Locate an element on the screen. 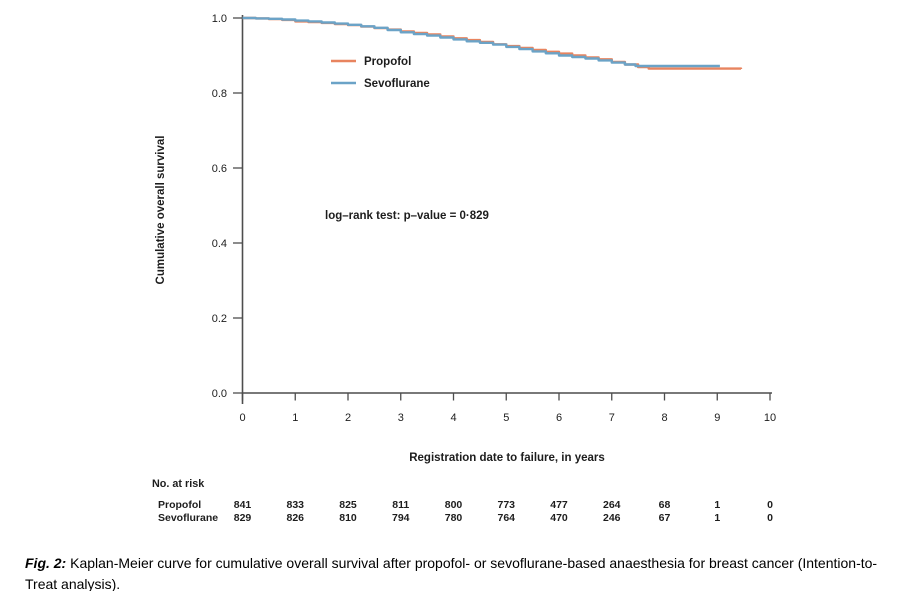  x-tick-label: 0 is located at coordinates (242, 418).